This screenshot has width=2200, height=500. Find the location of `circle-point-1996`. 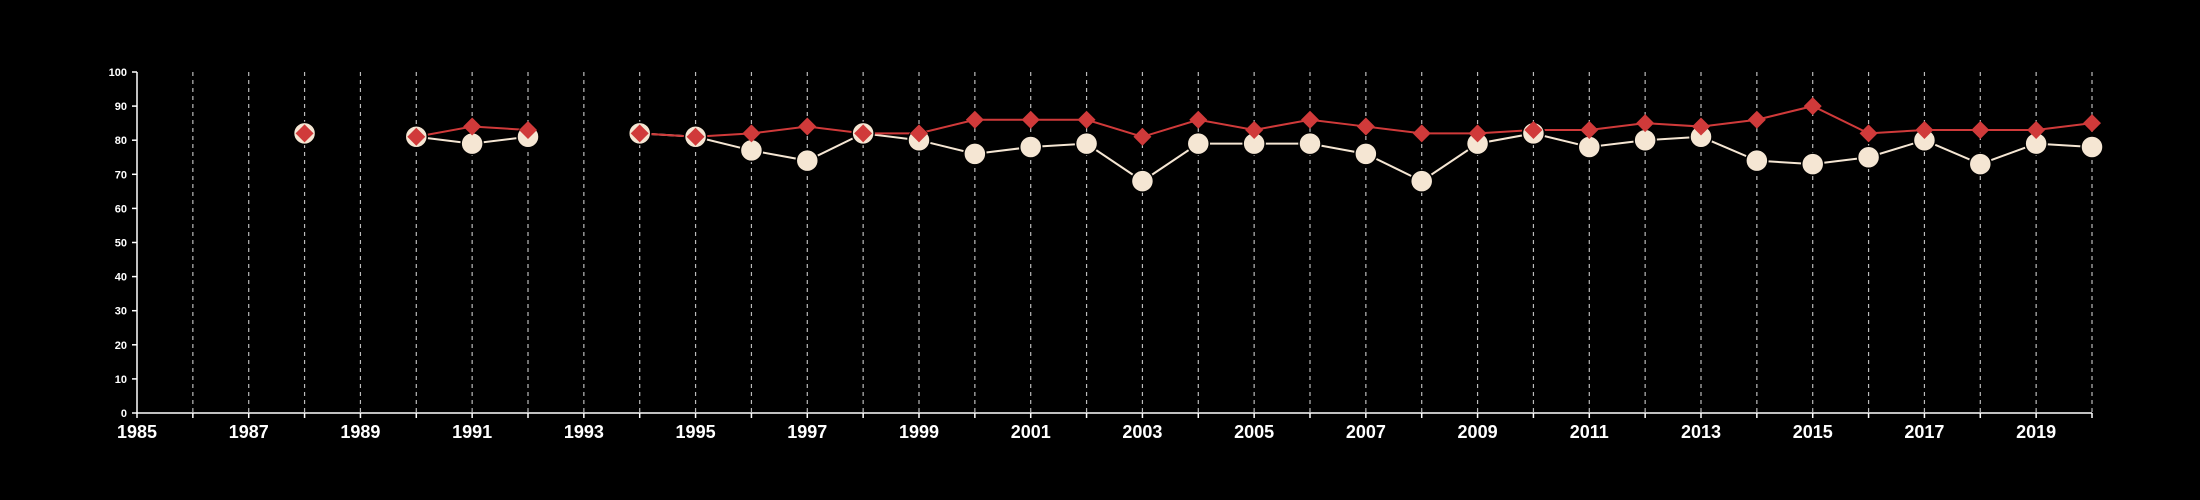

circle-point-1996 is located at coordinates (751, 150).